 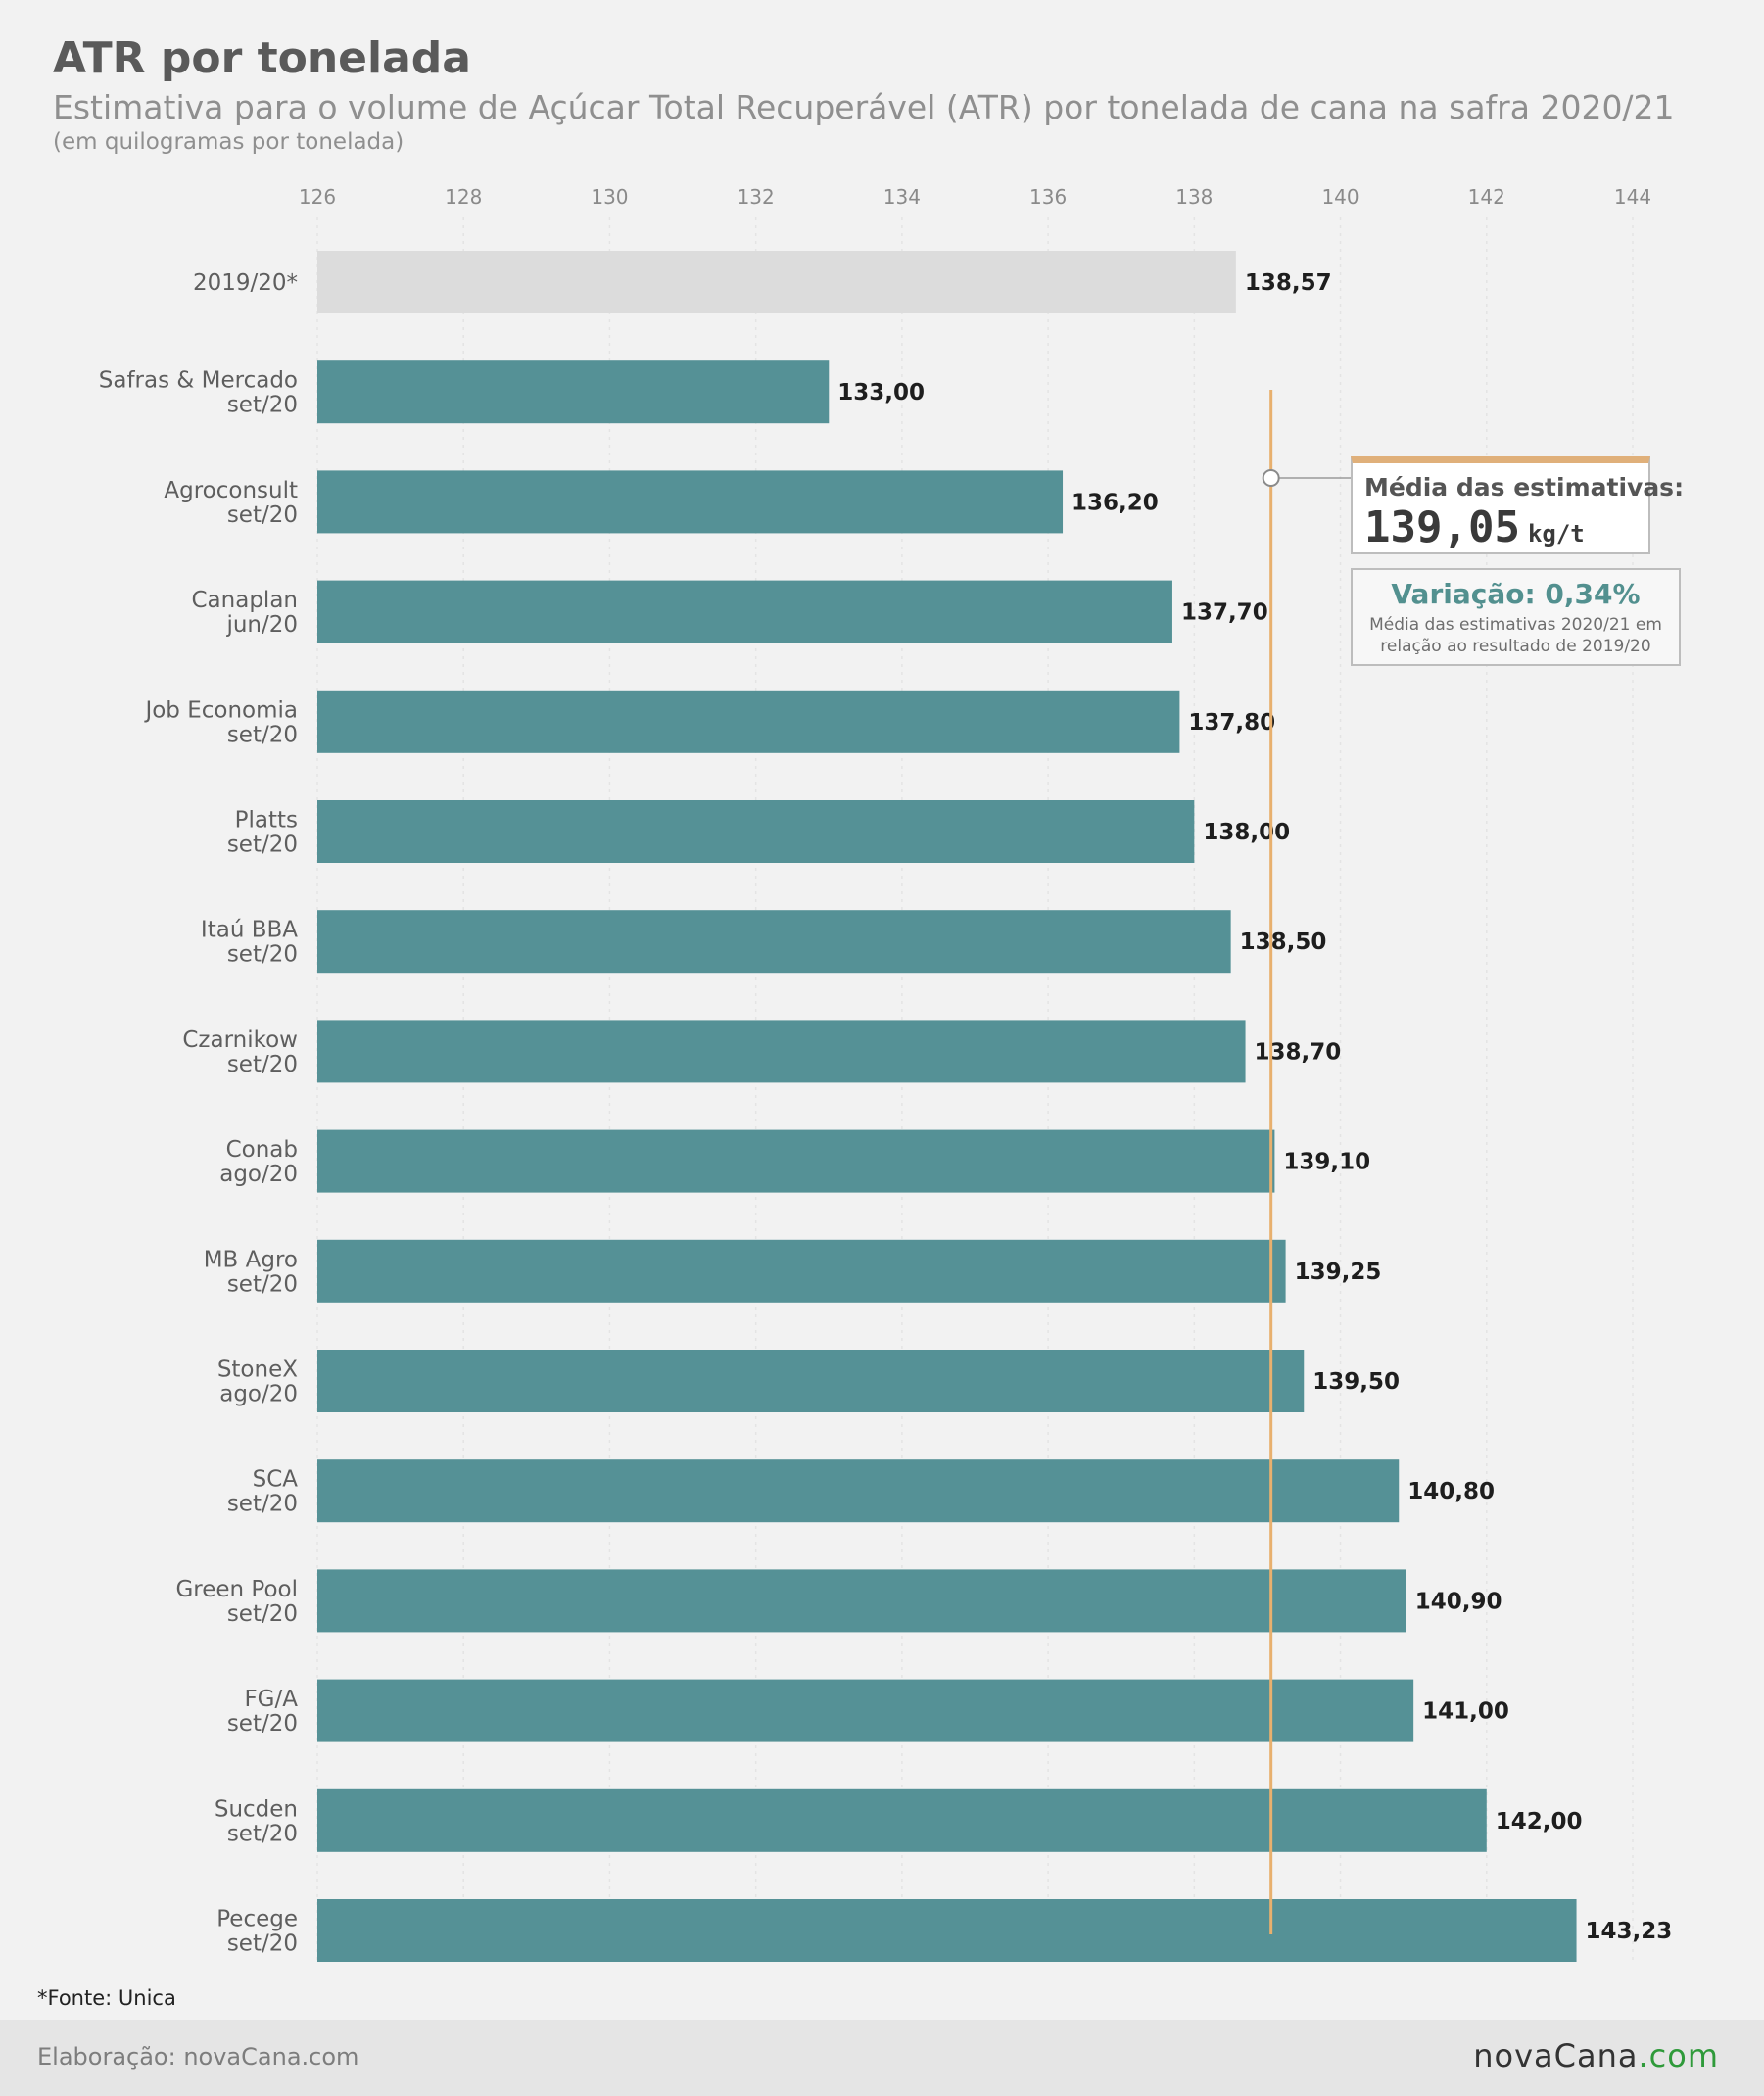 What do you see at coordinates (881, 392) in the screenshot?
I see `value-label: 133,00` at bounding box center [881, 392].